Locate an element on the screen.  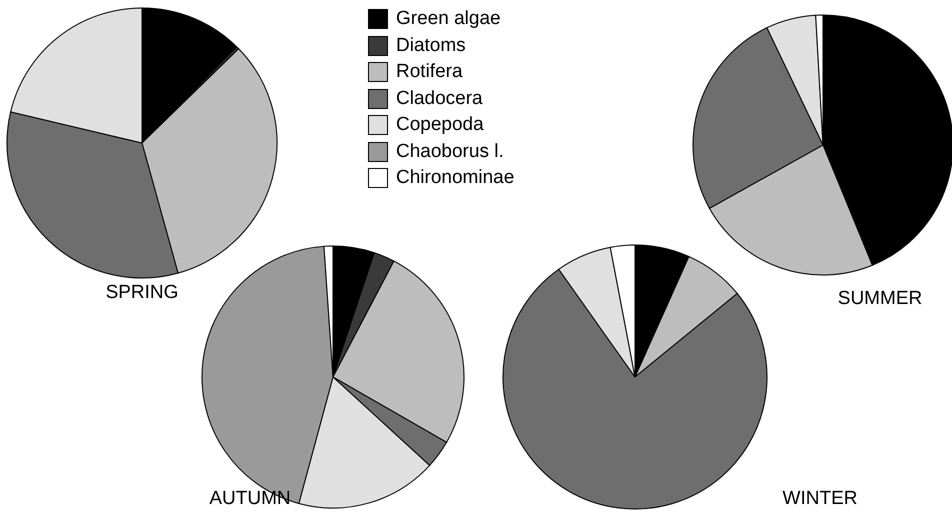
legend-label: Rotifera is located at coordinates (429, 72).